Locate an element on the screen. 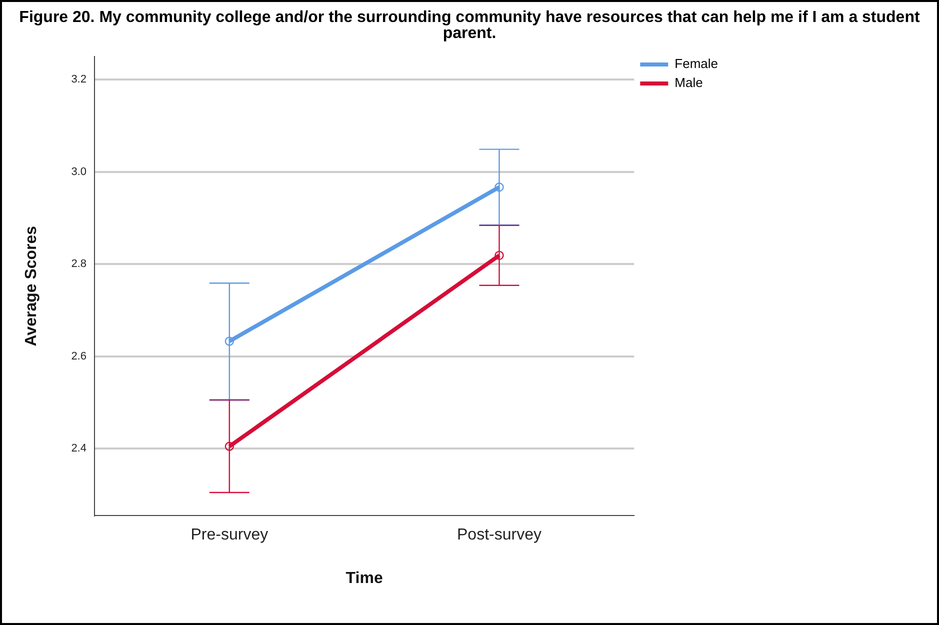 This screenshot has height=625, width=939. y-tick-label: 2.4 is located at coordinates (78, 448).